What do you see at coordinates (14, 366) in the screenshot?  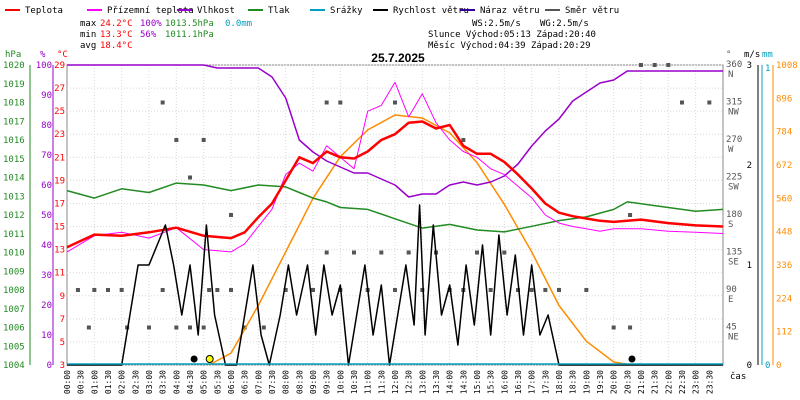 I see `hpa-tick: 1004` at bounding box center [14, 366].